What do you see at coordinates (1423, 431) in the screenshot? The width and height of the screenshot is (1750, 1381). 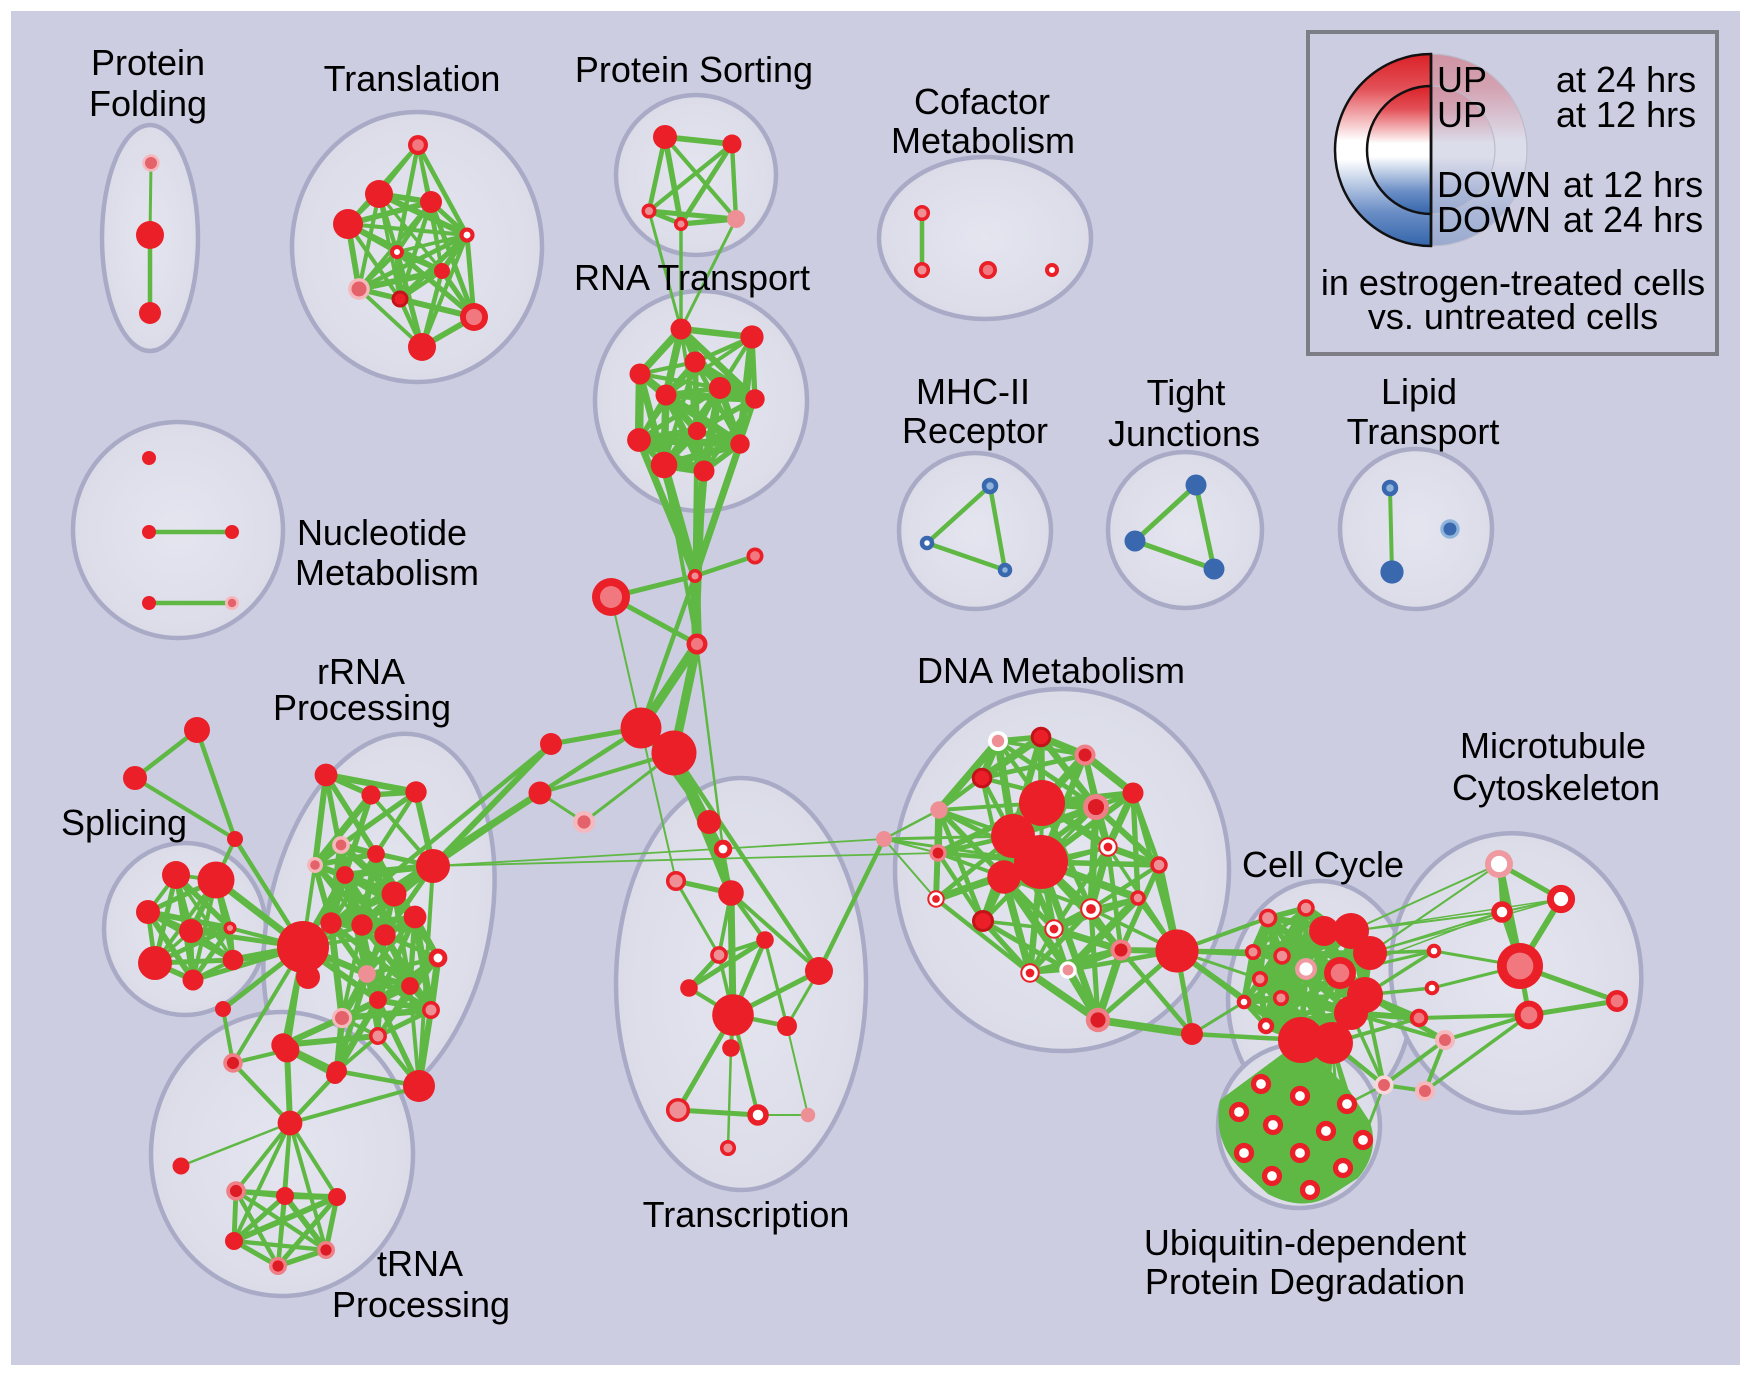 I see `svg-text: Transport` at bounding box center [1423, 431].